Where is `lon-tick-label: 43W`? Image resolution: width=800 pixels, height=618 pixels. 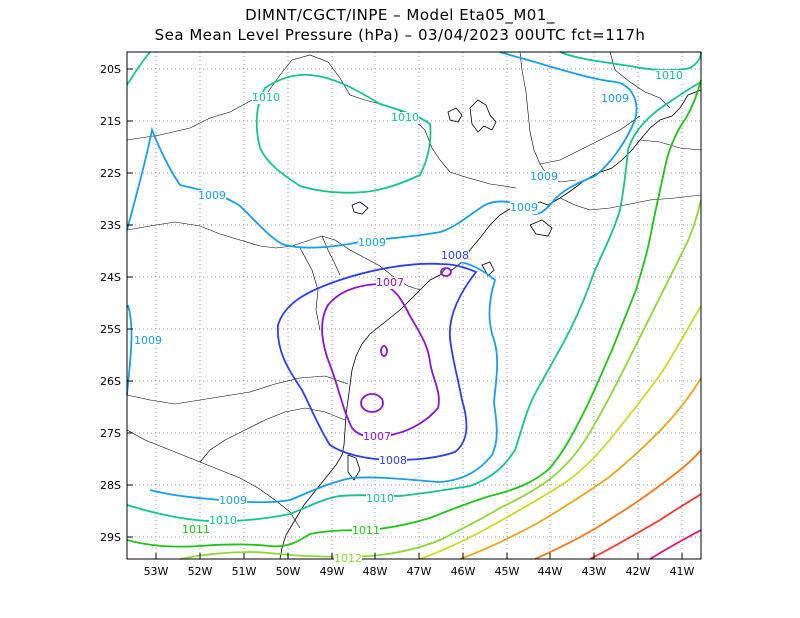
lon-tick-label: 43W is located at coordinates (594, 571).